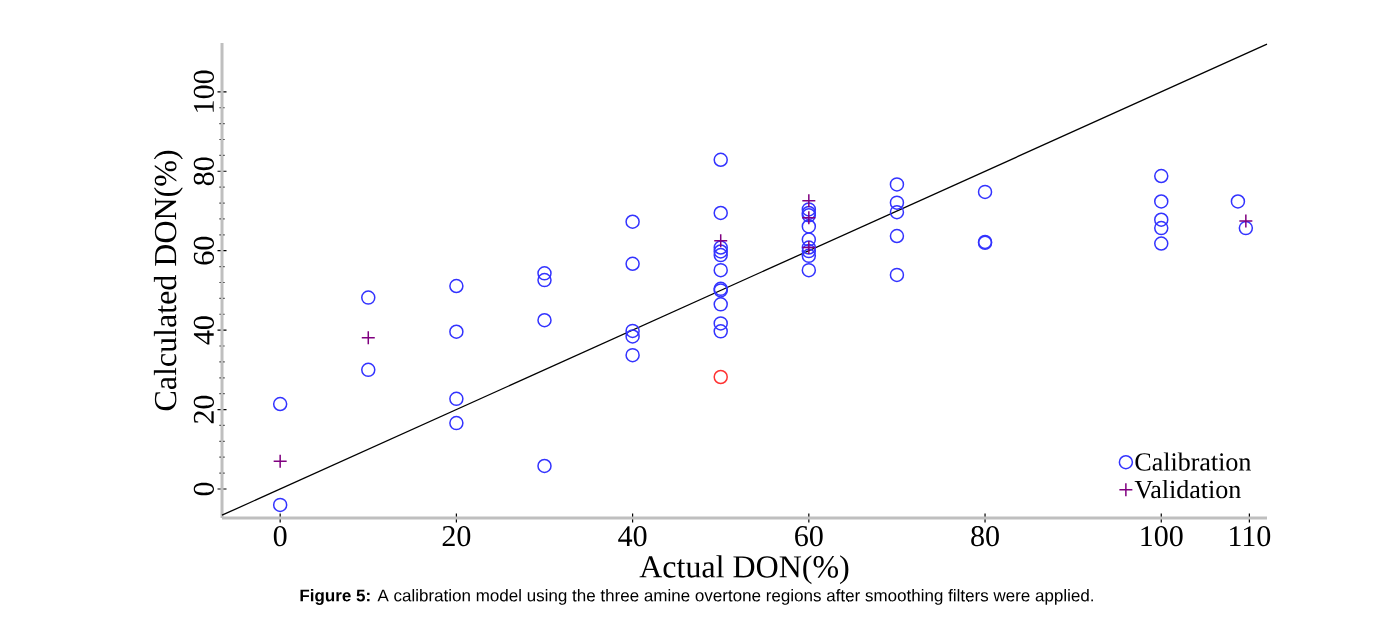 Image resolution: width=1397 pixels, height=642 pixels. What do you see at coordinates (1193, 461) in the screenshot?
I see `legend-label: Calibration` at bounding box center [1193, 461].